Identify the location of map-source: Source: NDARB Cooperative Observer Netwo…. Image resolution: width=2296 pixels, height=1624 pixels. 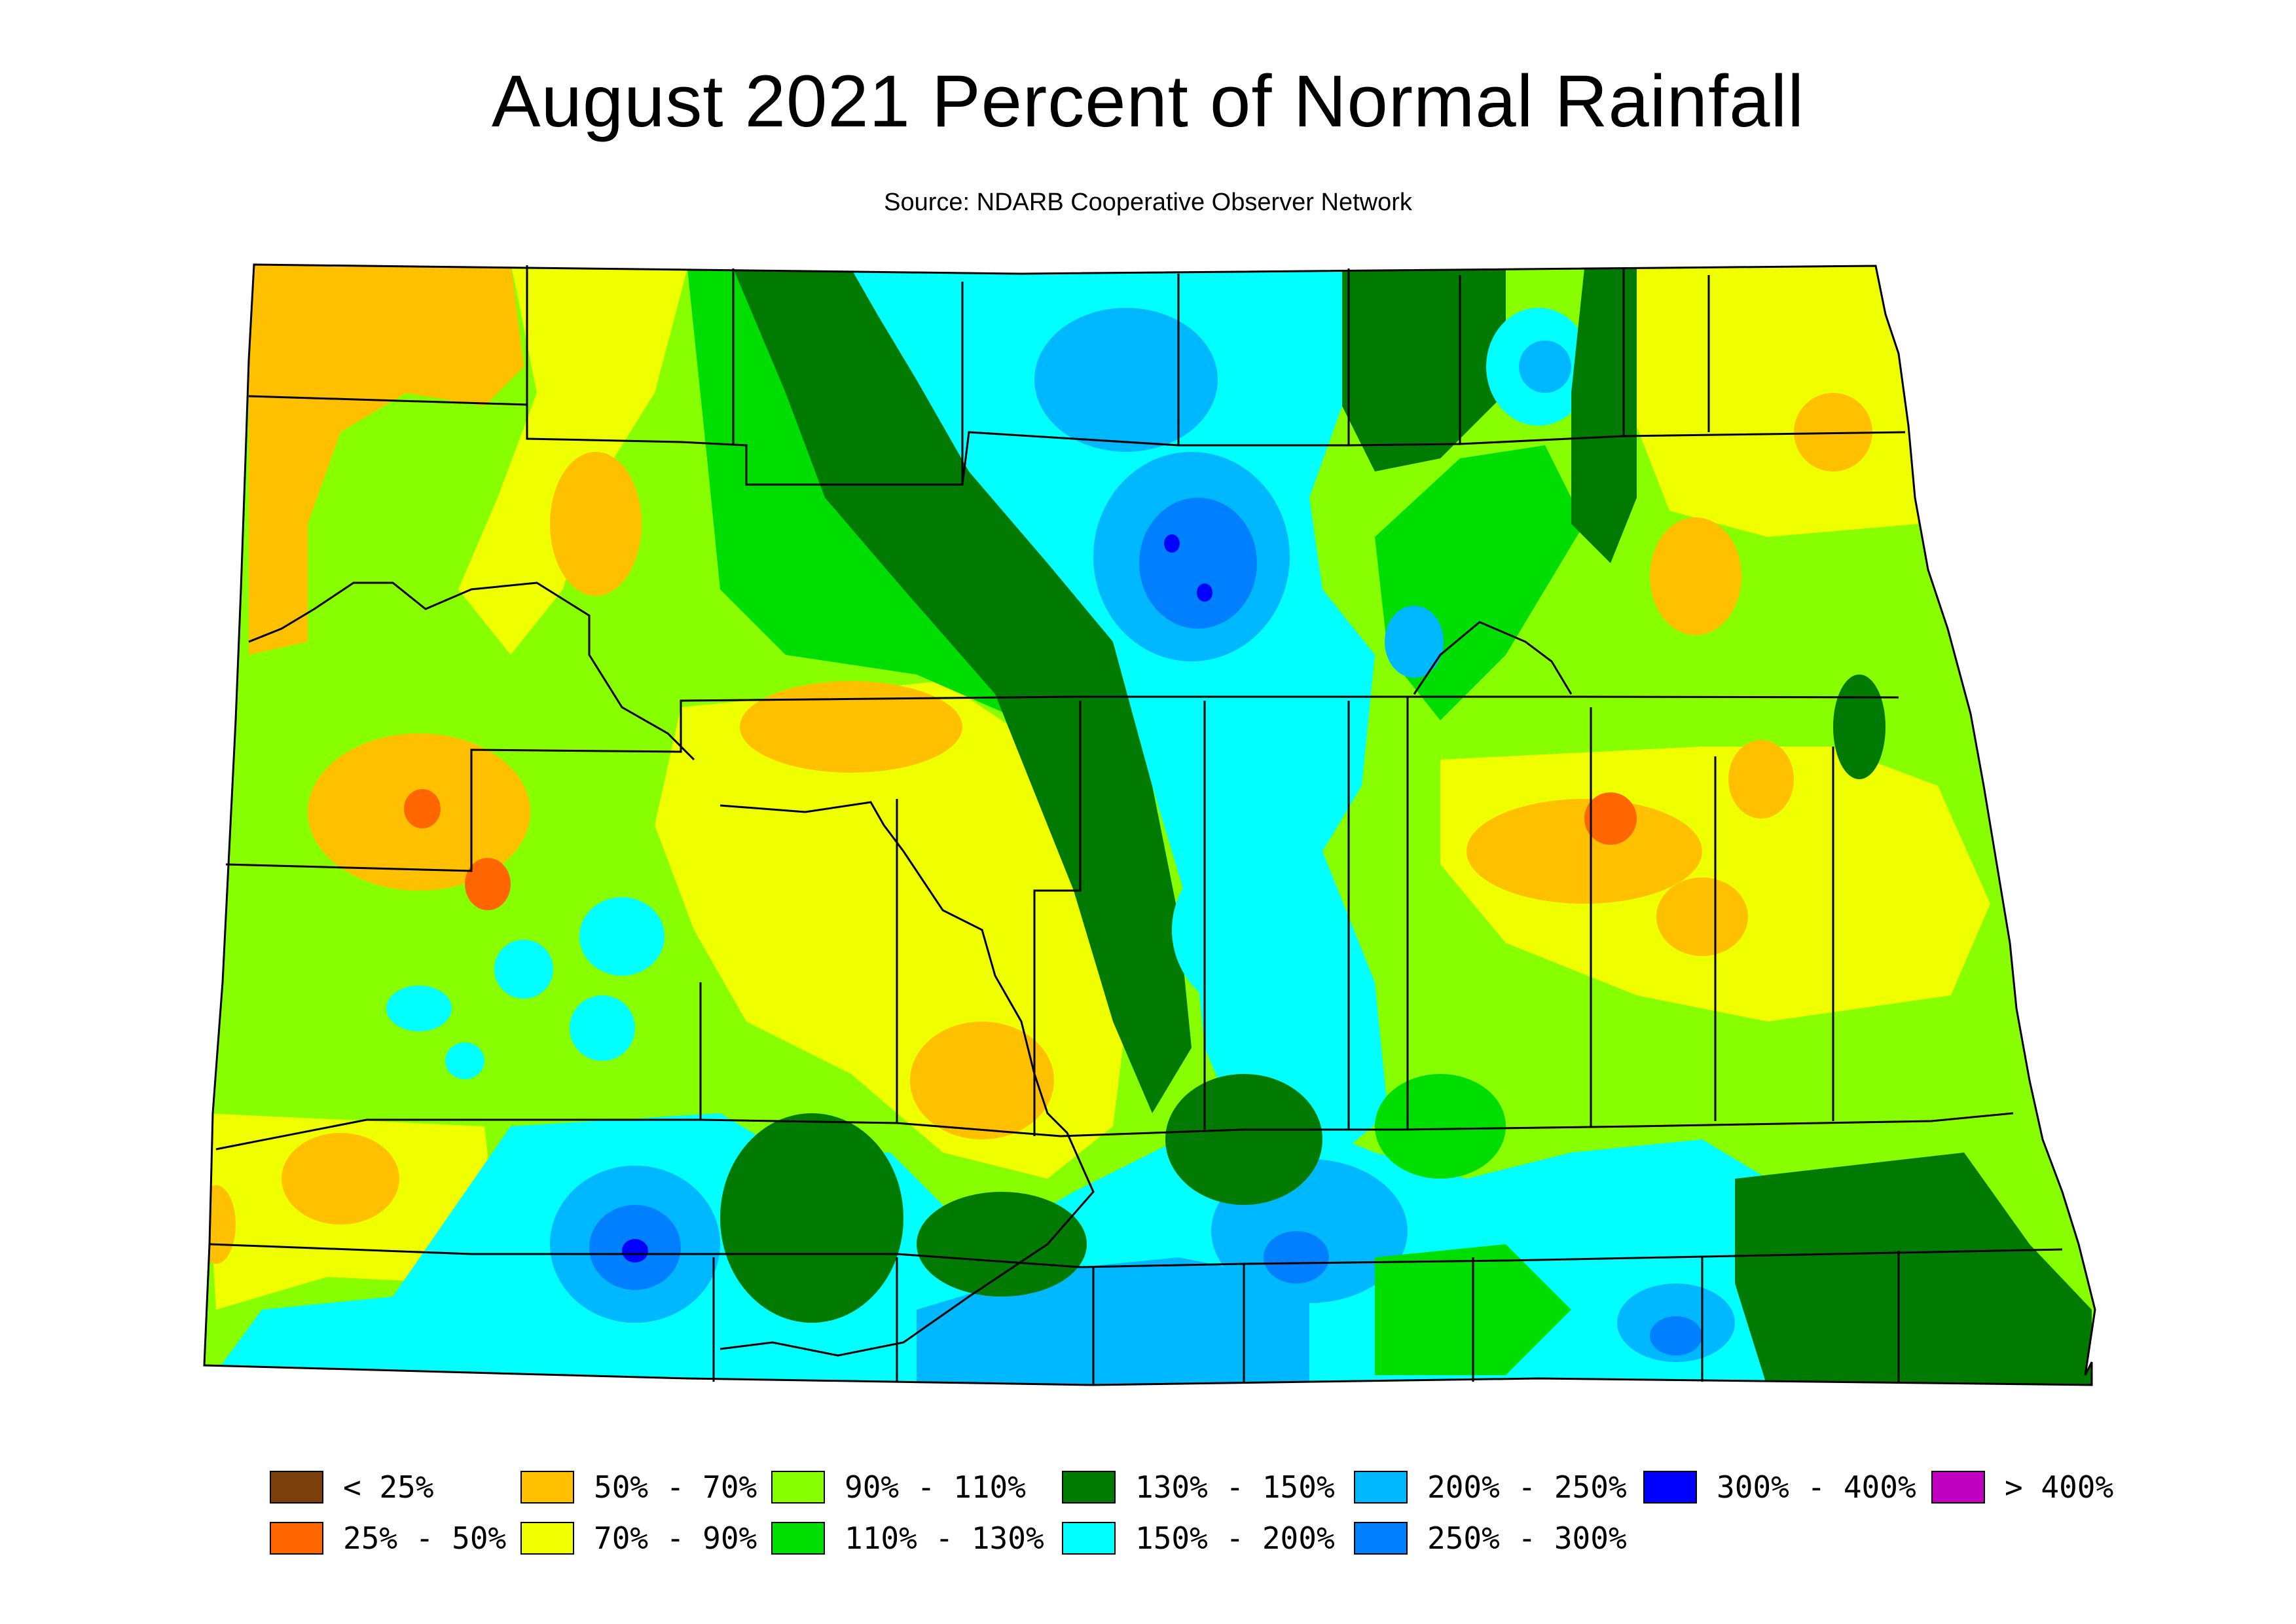
(1148, 202).